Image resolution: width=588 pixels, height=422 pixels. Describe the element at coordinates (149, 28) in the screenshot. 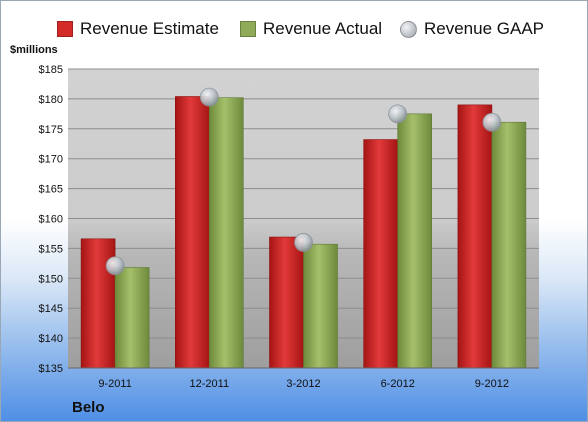

I see `legend-label-estimate: Revenue Estimate` at that location.